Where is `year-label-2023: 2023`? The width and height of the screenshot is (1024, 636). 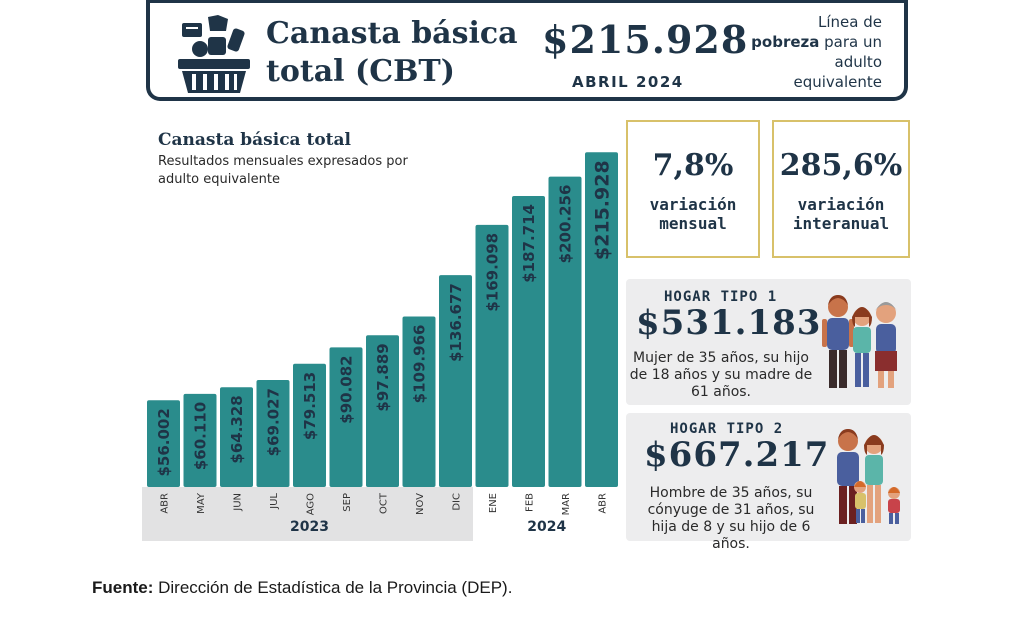 year-label-2023: 2023 is located at coordinates (309, 527).